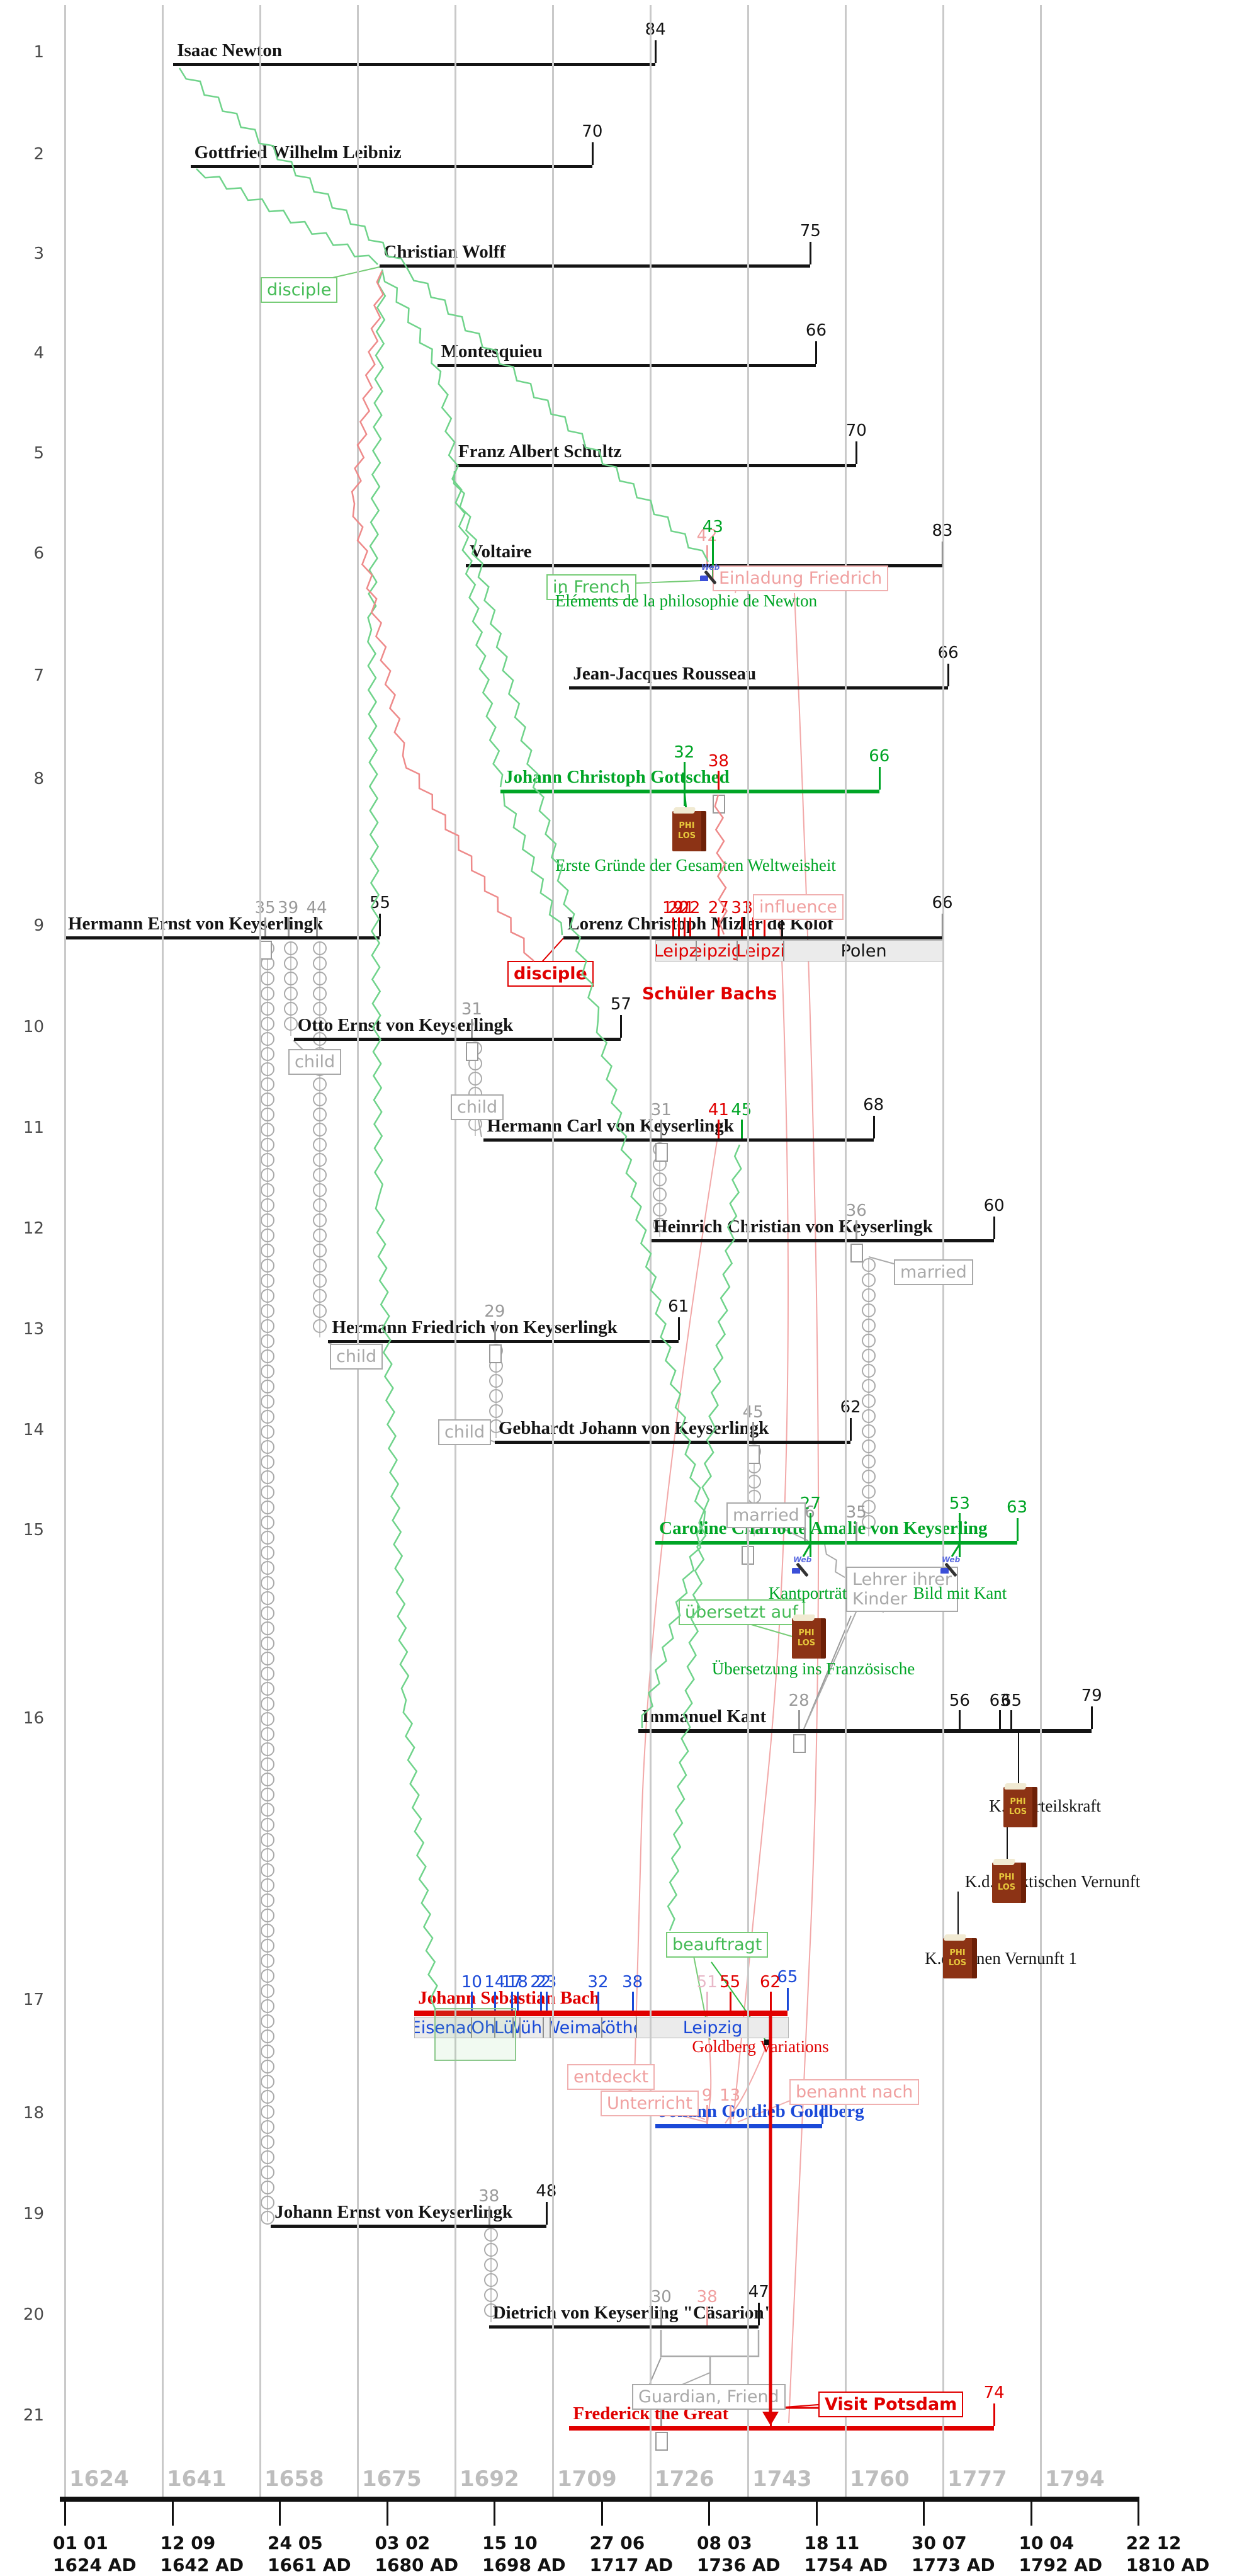 The height and width of the screenshot is (2576, 1259). Describe the element at coordinates (951, 1568) in the screenshot. I see `bild-mit-kant-icon: Web` at that location.